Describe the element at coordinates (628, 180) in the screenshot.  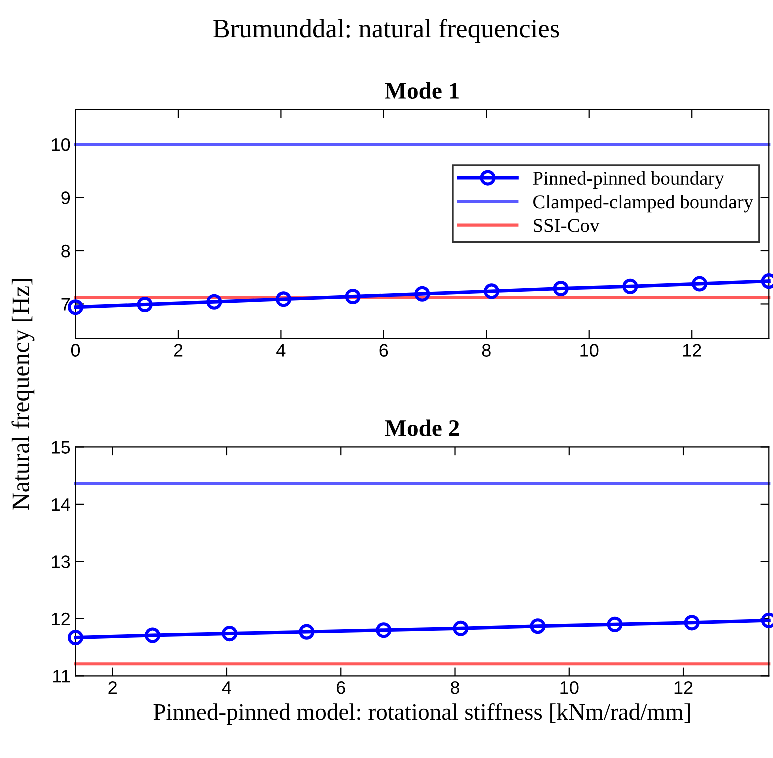
I see `legend-label: Pinned-pinned boundary` at that location.